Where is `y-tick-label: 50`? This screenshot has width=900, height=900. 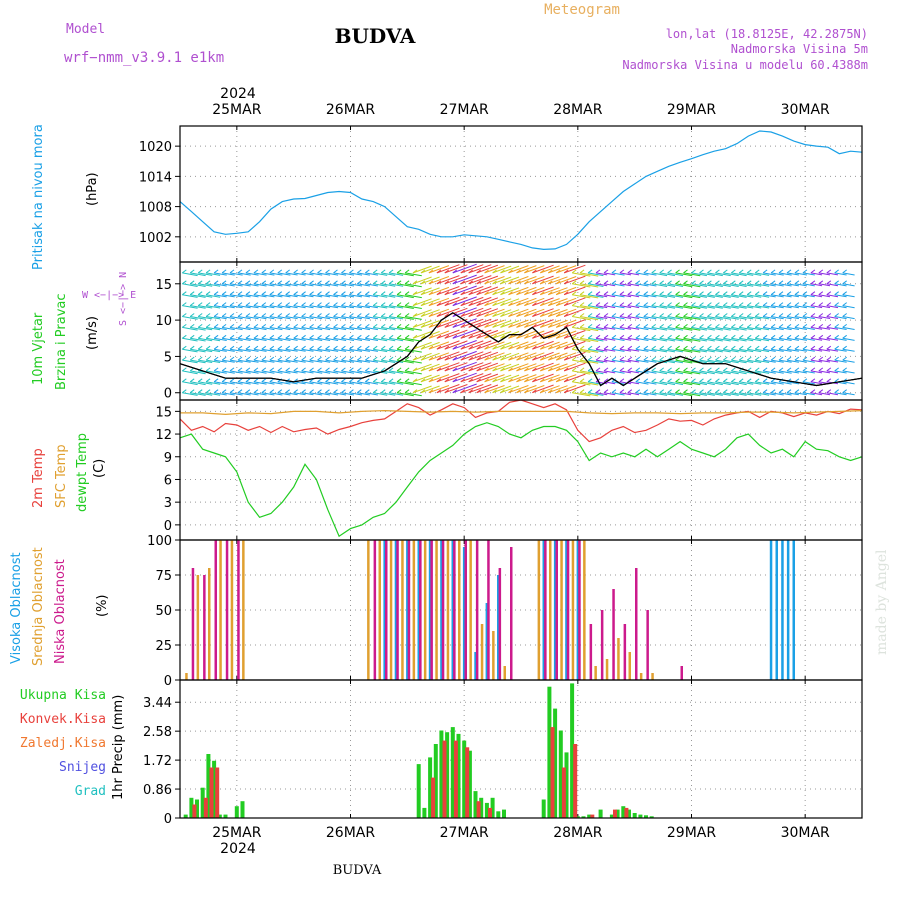 y-tick-label: 50 is located at coordinates (163, 611).